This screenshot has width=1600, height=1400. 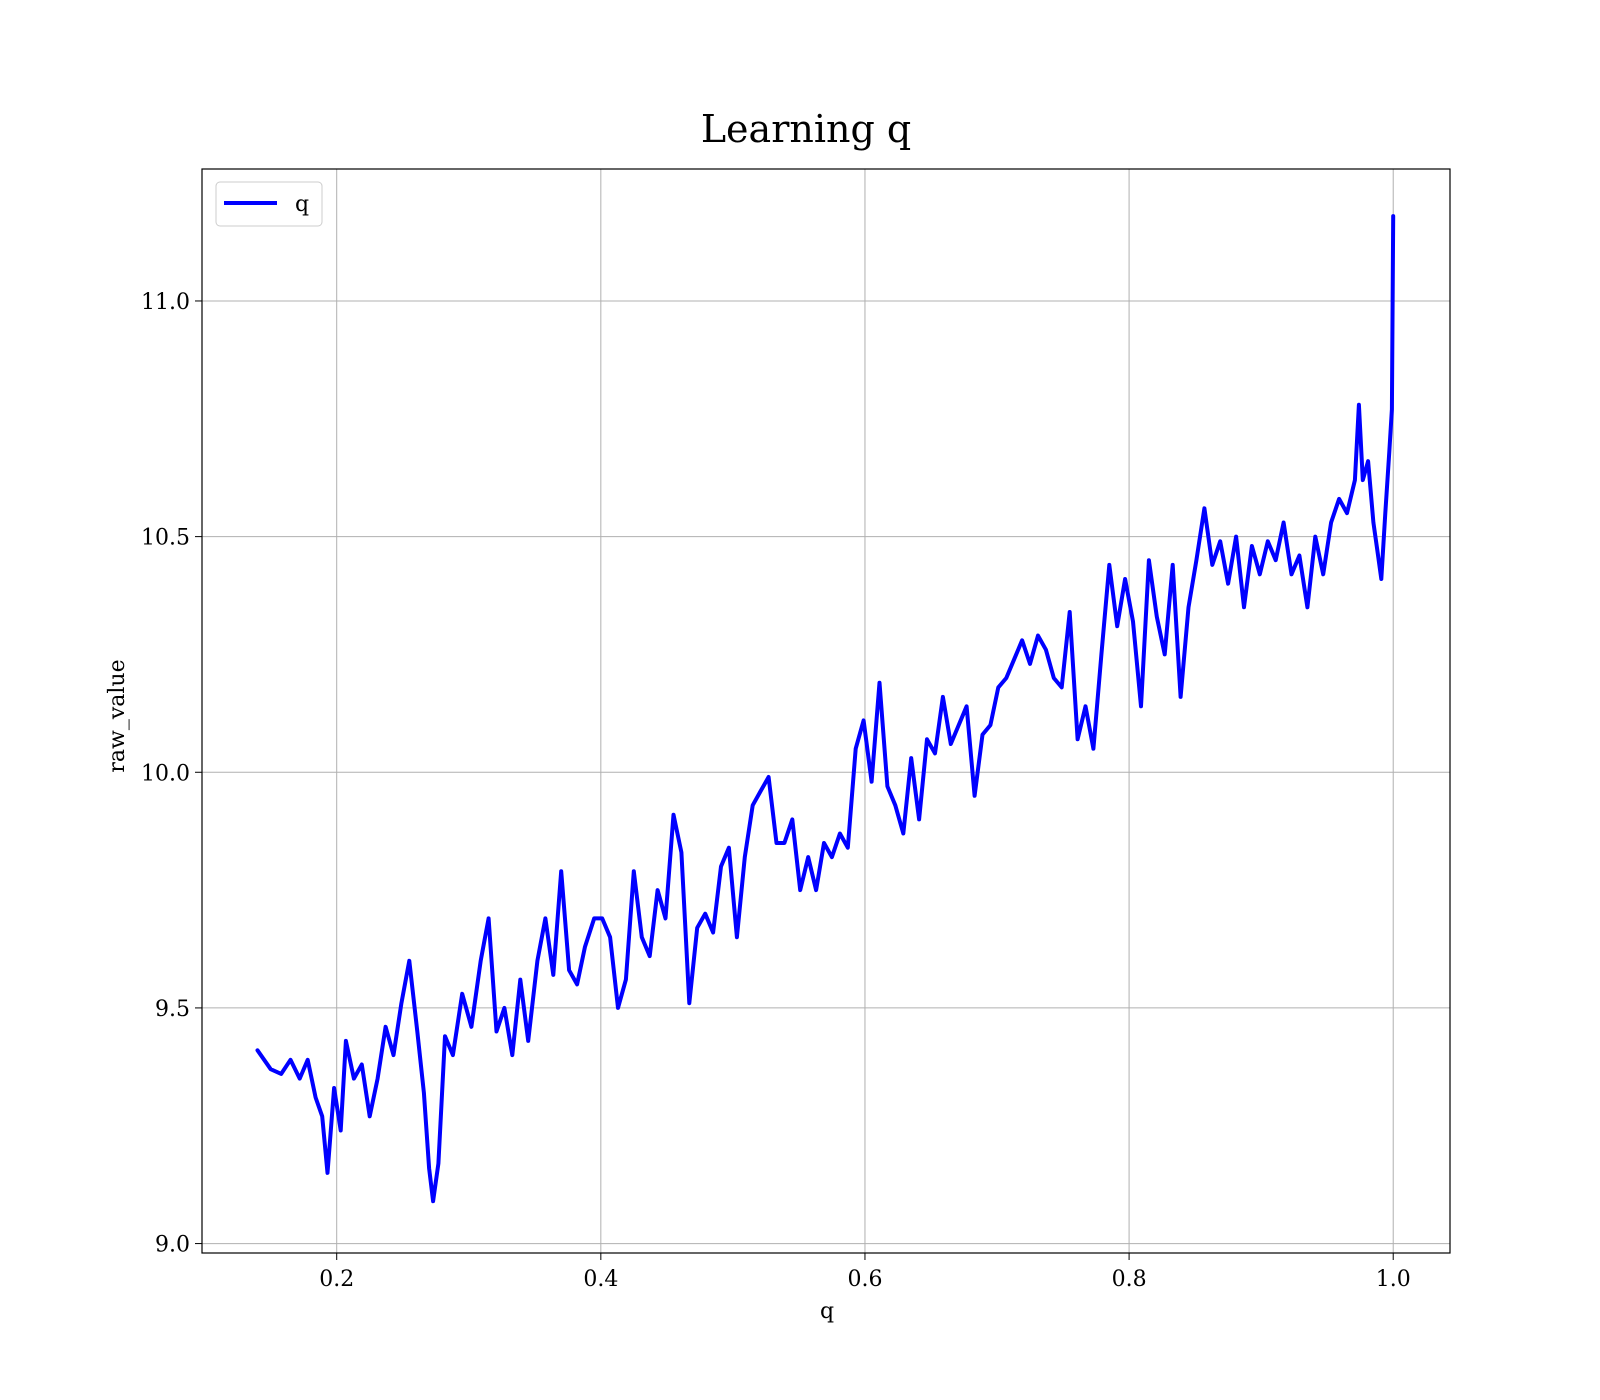 What do you see at coordinates (165, 538) in the screenshot?
I see `y-tick-label: 10.5` at bounding box center [165, 538].